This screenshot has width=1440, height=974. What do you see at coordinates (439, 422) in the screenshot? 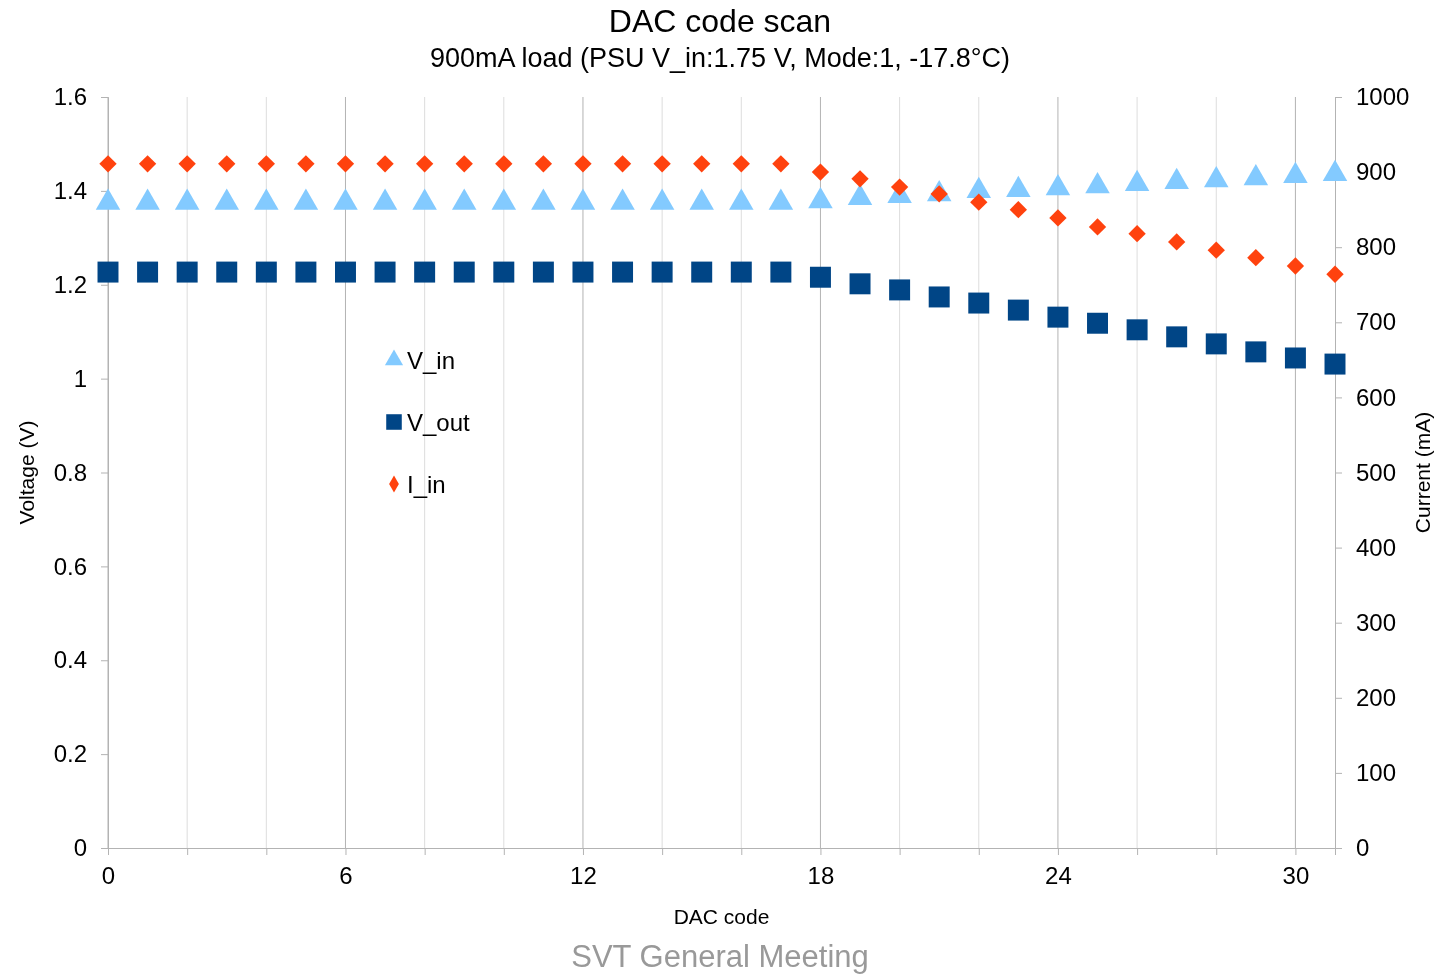
I see `legend-label: V_out` at bounding box center [439, 422].